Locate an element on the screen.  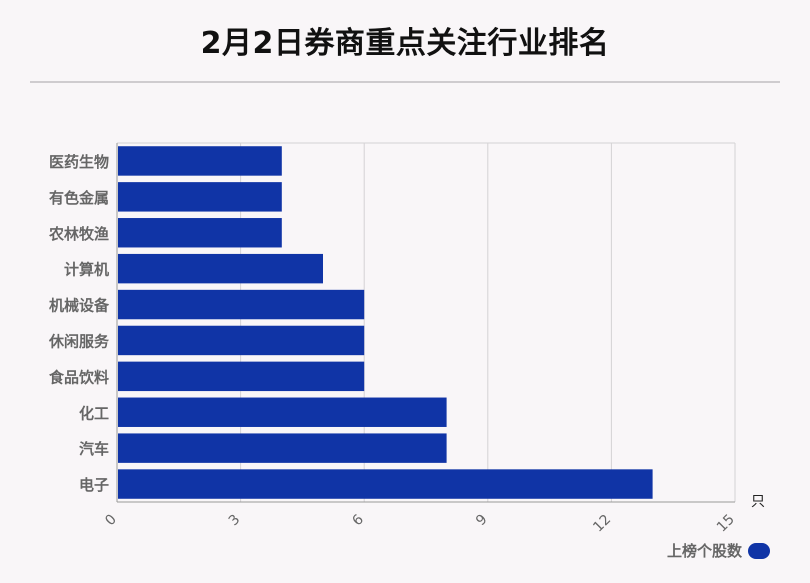
category-label: 休闲服务 is located at coordinates (79, 341).